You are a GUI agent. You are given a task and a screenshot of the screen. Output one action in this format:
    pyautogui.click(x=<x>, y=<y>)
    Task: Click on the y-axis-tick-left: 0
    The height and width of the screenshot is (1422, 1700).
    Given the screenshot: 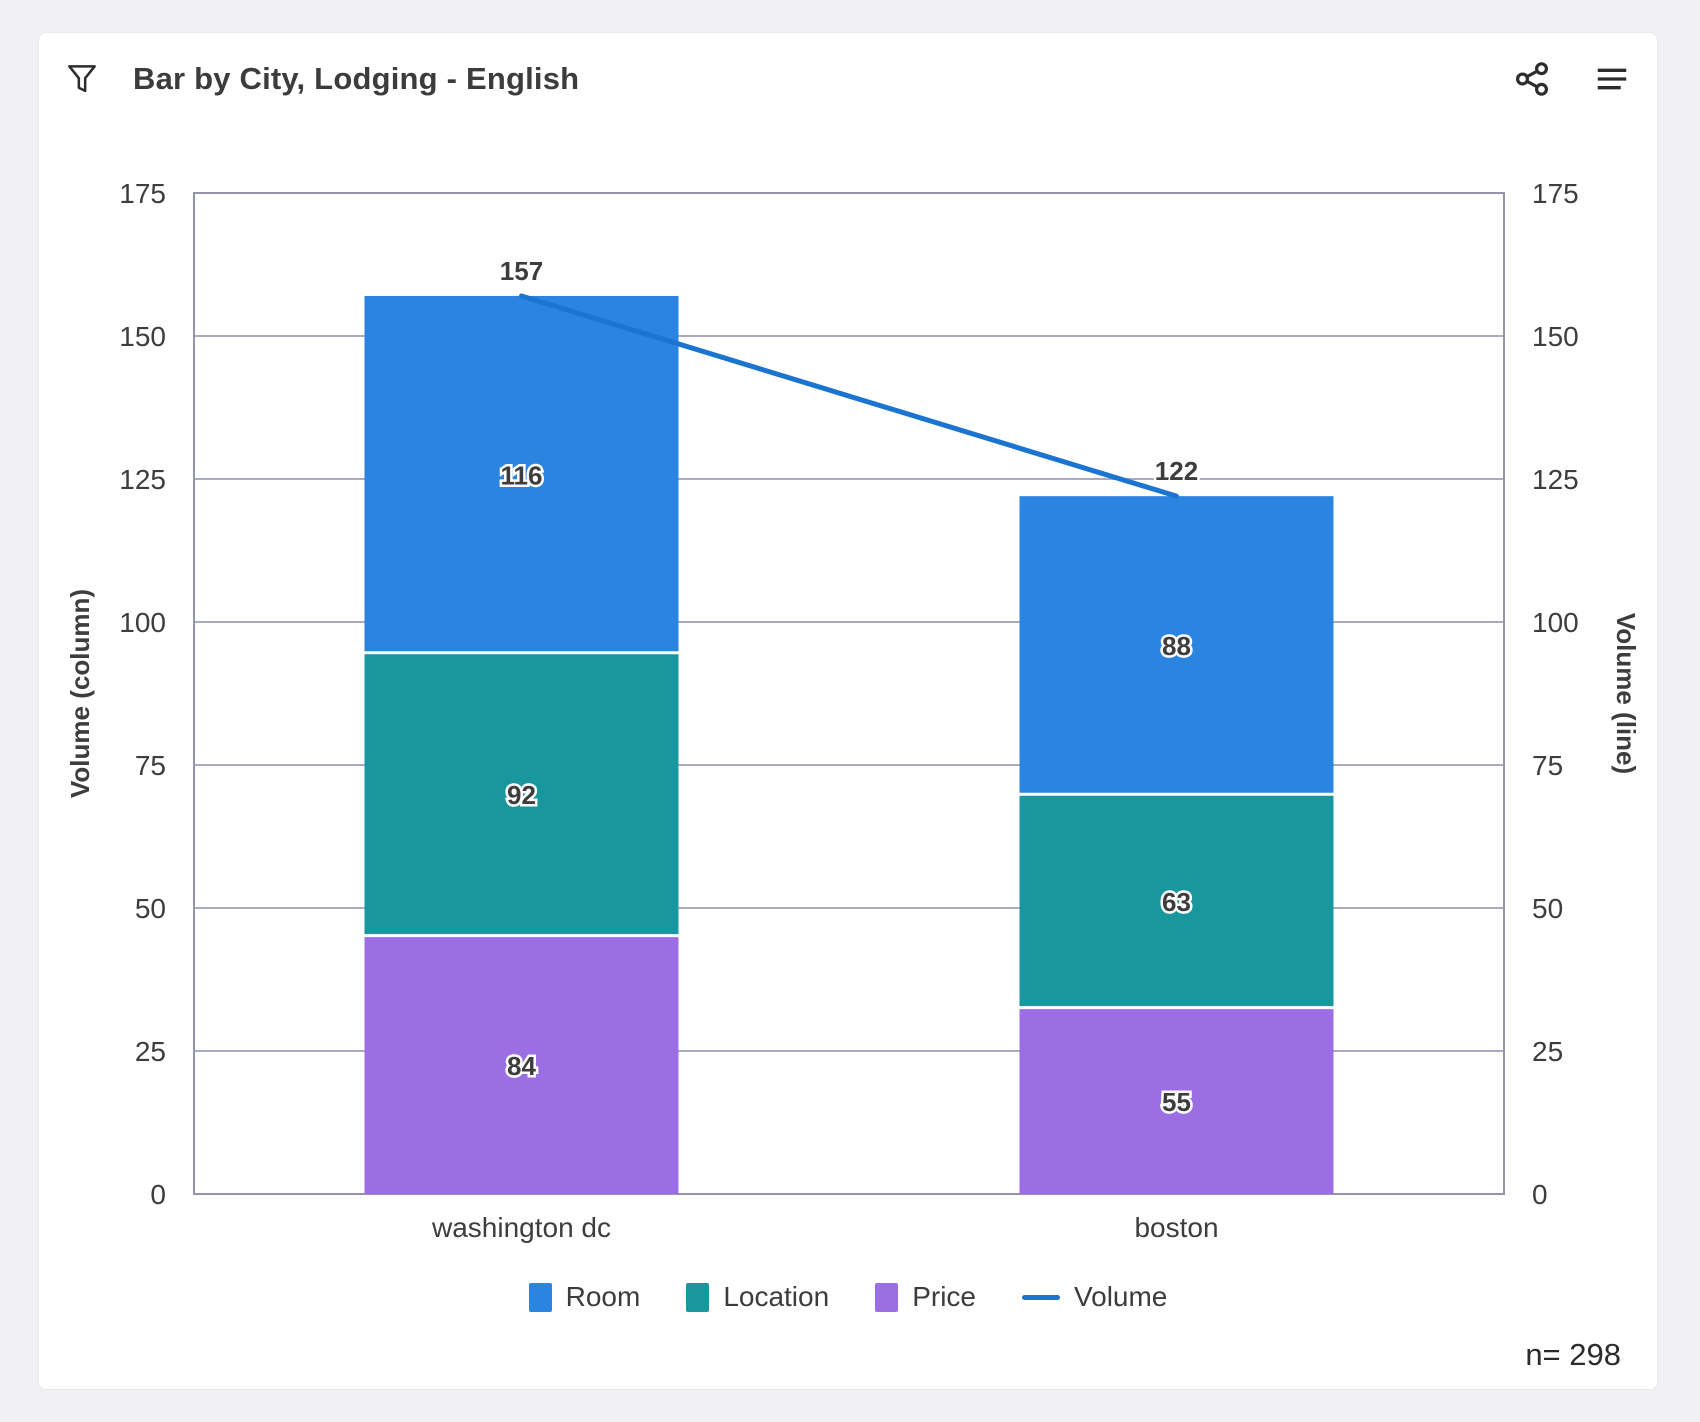 What is the action you would take?
    pyautogui.click(x=158, y=1194)
    